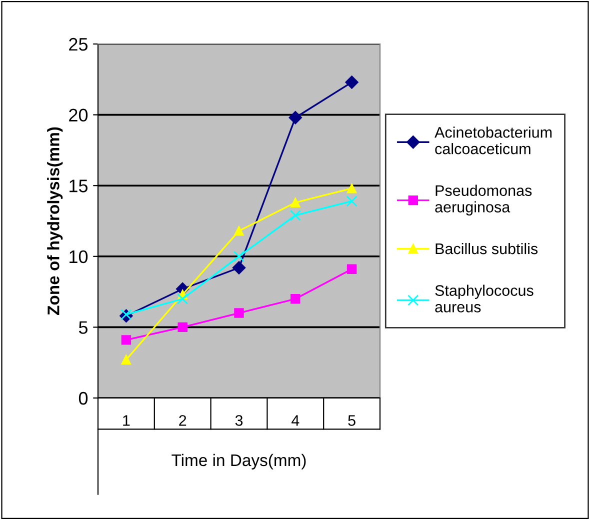  Describe the element at coordinates (78, 115) in the screenshot. I see `y-tick-label: 20` at that location.